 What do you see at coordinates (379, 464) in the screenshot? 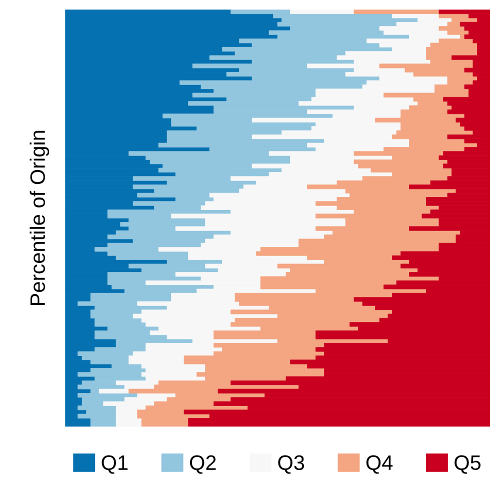
I see `legend-label: Q4` at bounding box center [379, 464].